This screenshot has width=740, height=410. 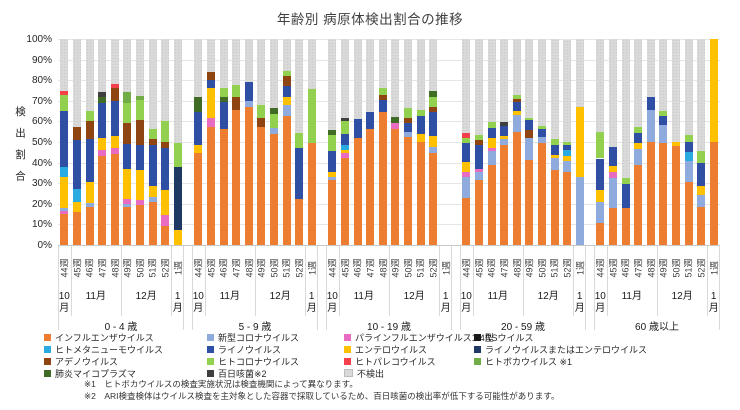 What do you see at coordinates (713, 142) in the screenshot?
I see `bar-1週` at bounding box center [713, 142].